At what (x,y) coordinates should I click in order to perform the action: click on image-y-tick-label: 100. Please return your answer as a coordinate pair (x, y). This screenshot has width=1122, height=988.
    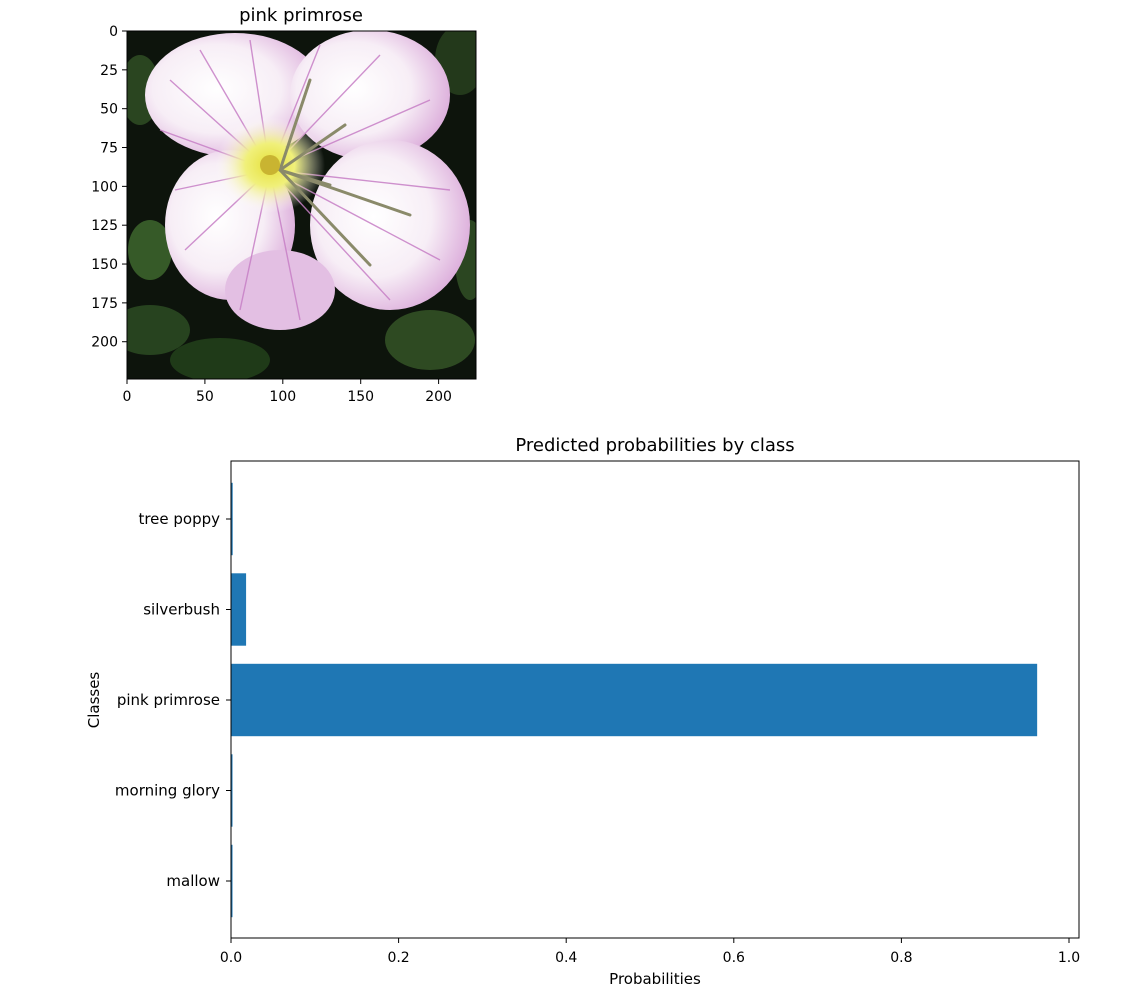
    Looking at the image, I should click on (104, 187).